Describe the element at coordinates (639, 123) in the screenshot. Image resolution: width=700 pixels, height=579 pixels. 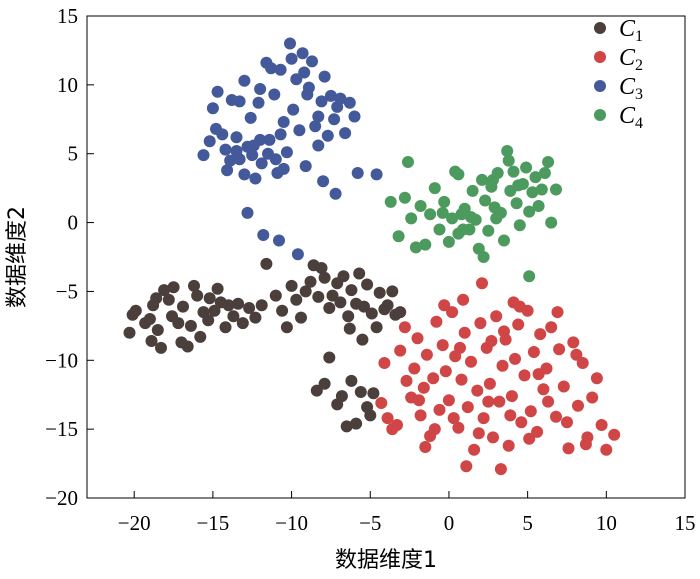
I see `legend-subscript: 4` at that location.